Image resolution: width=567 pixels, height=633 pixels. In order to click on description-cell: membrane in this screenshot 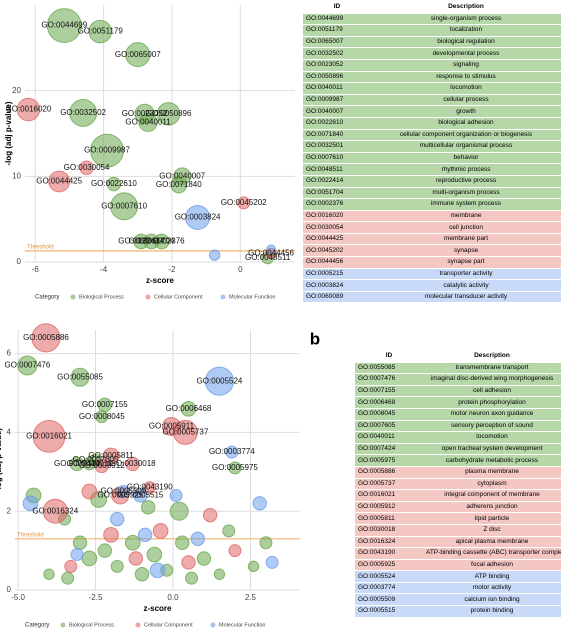, I will do `click(466, 216)`.